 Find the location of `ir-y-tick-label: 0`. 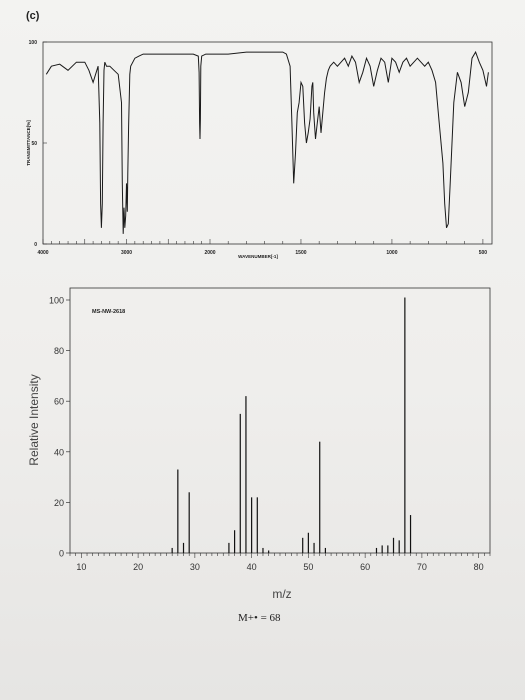

ir-y-tick-label: 0 is located at coordinates (35, 245).